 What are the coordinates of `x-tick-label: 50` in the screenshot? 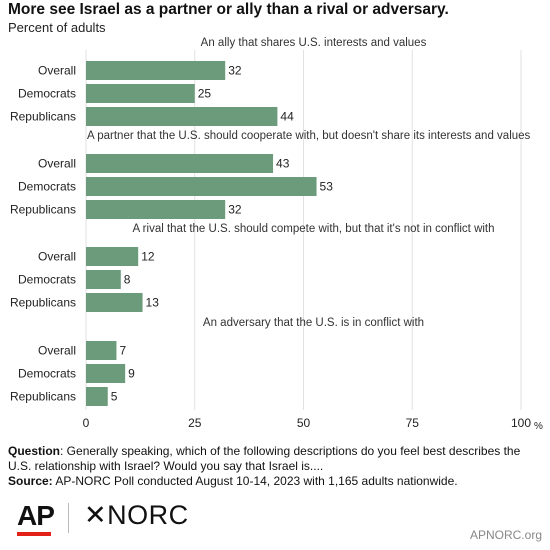 It's located at (304, 423).